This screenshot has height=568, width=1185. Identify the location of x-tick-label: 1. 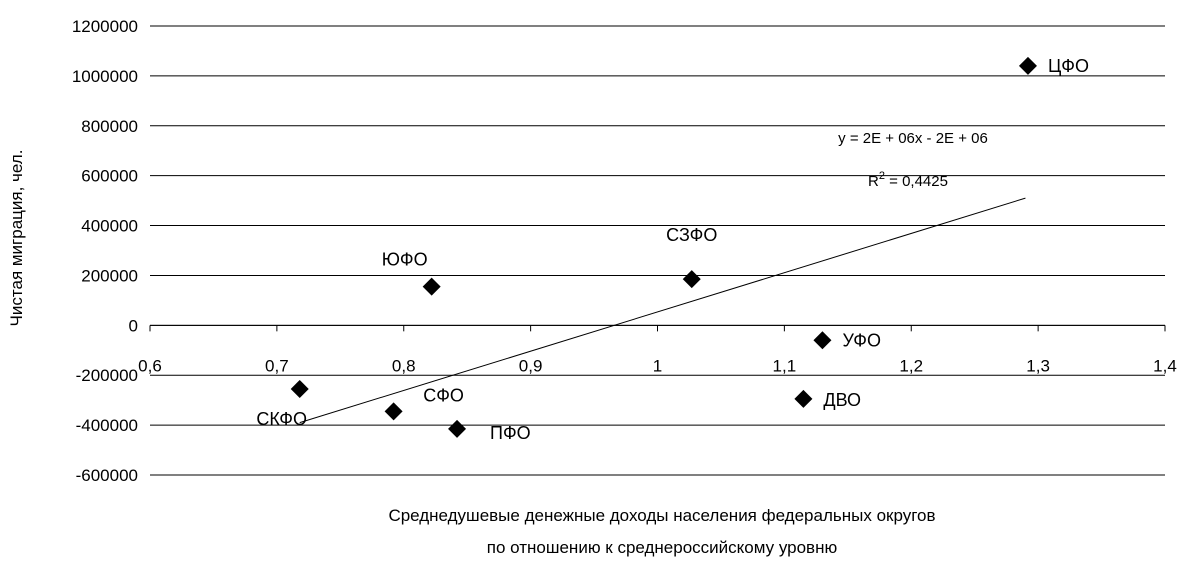
(657, 365).